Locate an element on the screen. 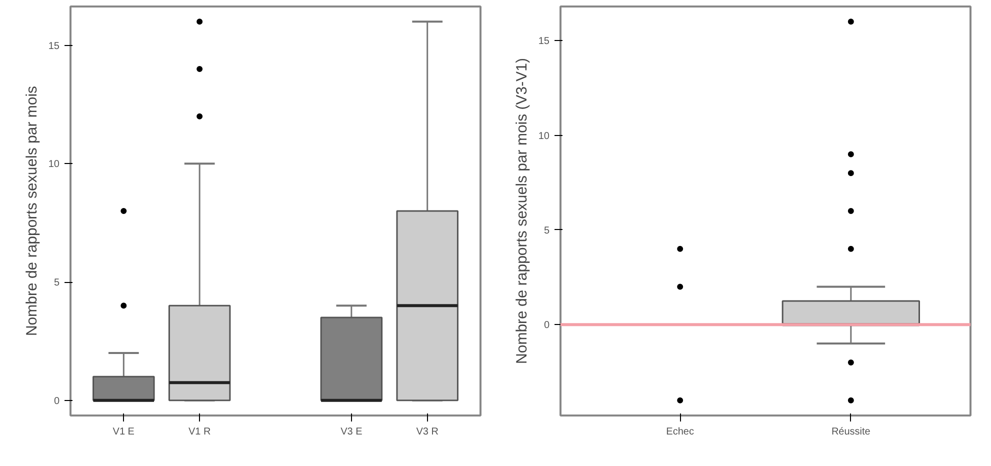 The image size is (991, 466). x-tick-label: V3 R is located at coordinates (427, 432).